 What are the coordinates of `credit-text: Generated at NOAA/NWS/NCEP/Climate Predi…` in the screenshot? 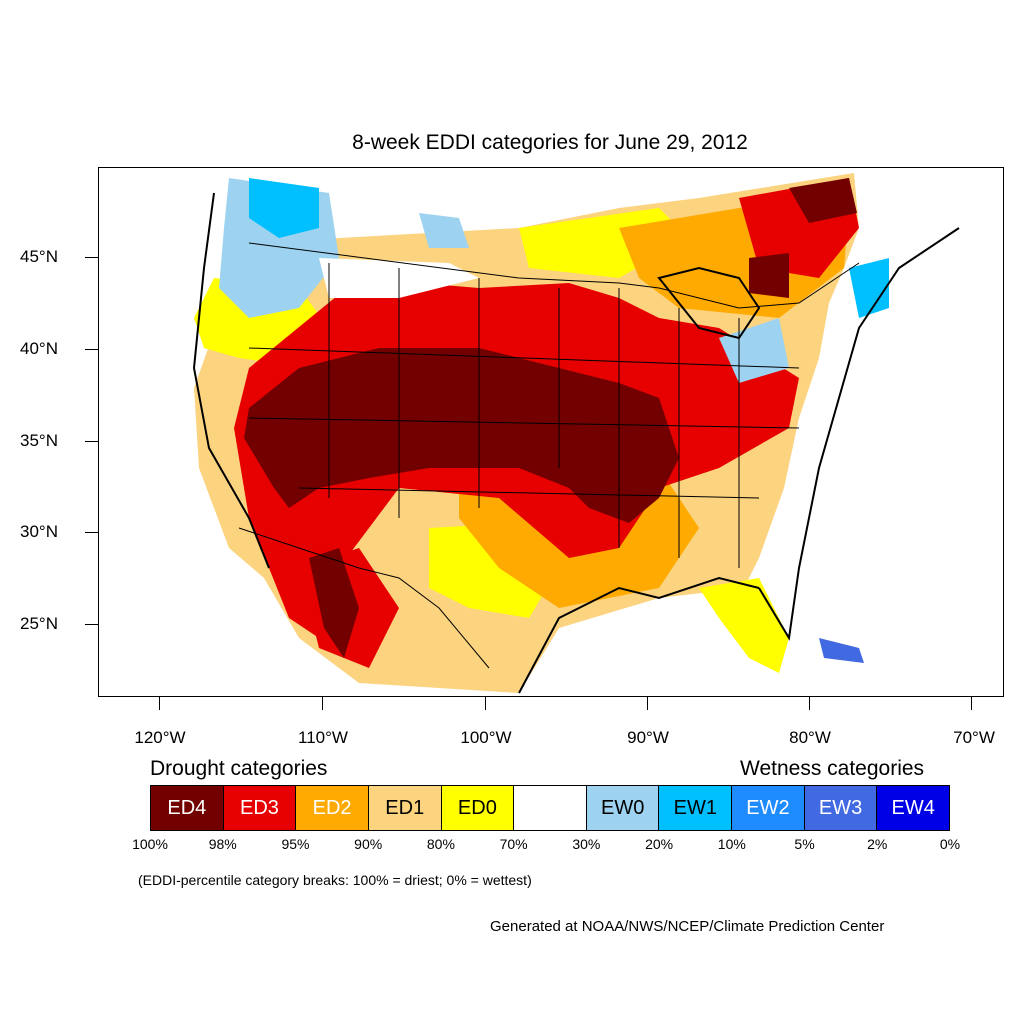 It's located at (687, 926).